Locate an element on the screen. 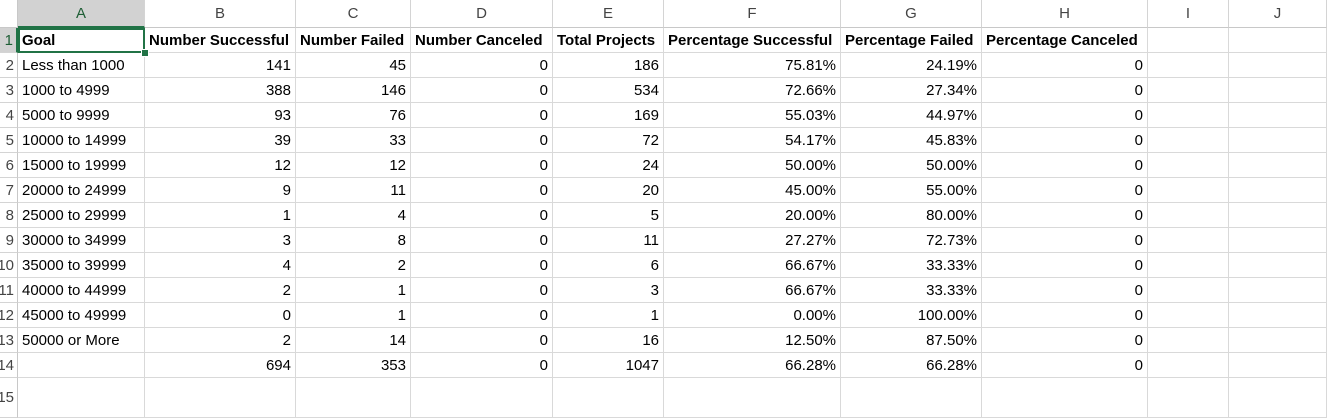 The image size is (1327, 418). column-header-g: G is located at coordinates (911, 14).